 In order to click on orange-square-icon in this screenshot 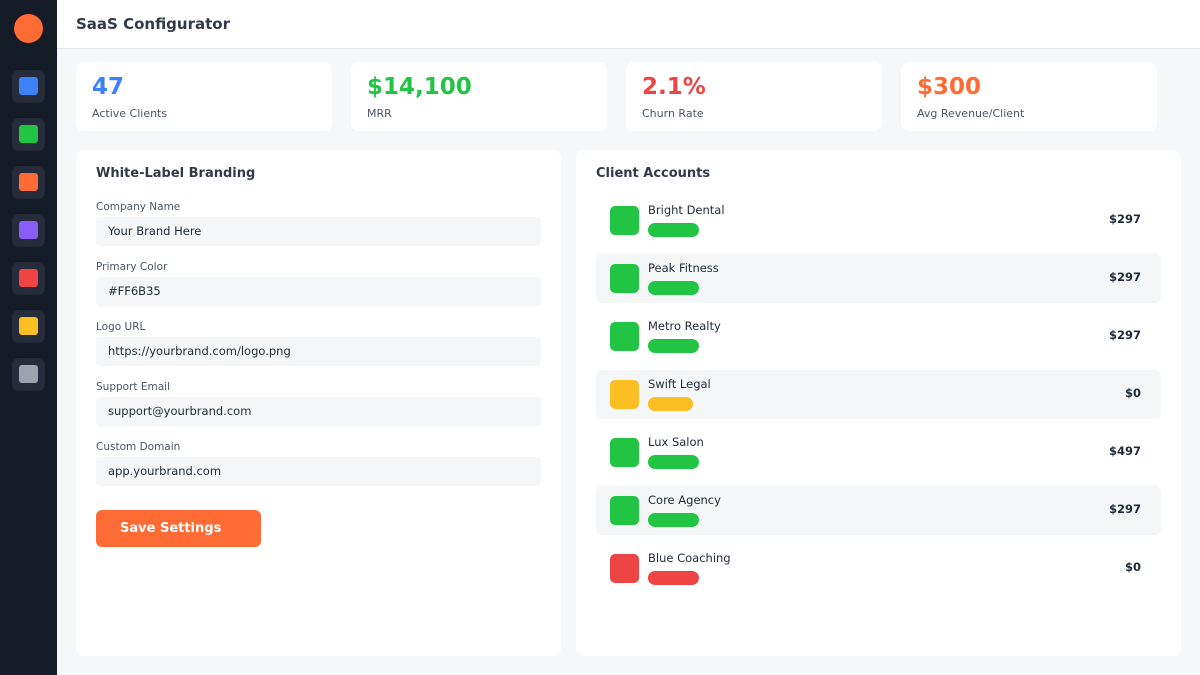, I will do `click(28, 182)`.